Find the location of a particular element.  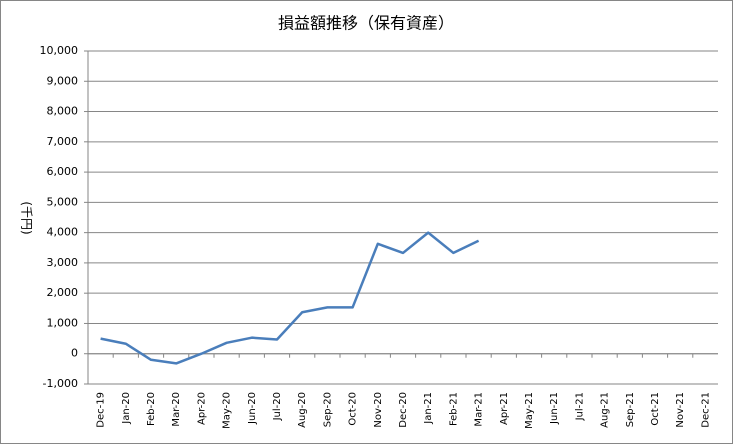

x-tick-label: Dec-21 is located at coordinates (705, 410).